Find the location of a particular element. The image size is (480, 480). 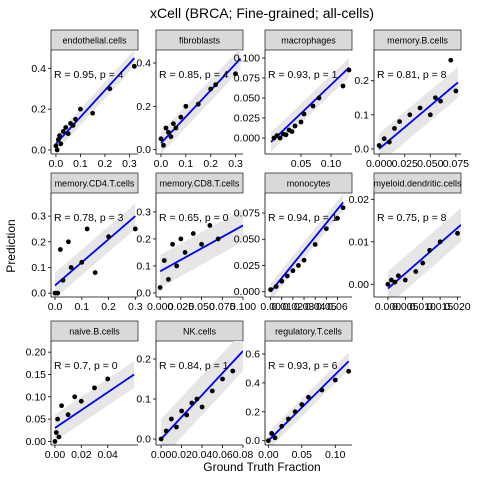

correlation-annotation: R = 0.95, p = 4 is located at coordinates (89, 75).